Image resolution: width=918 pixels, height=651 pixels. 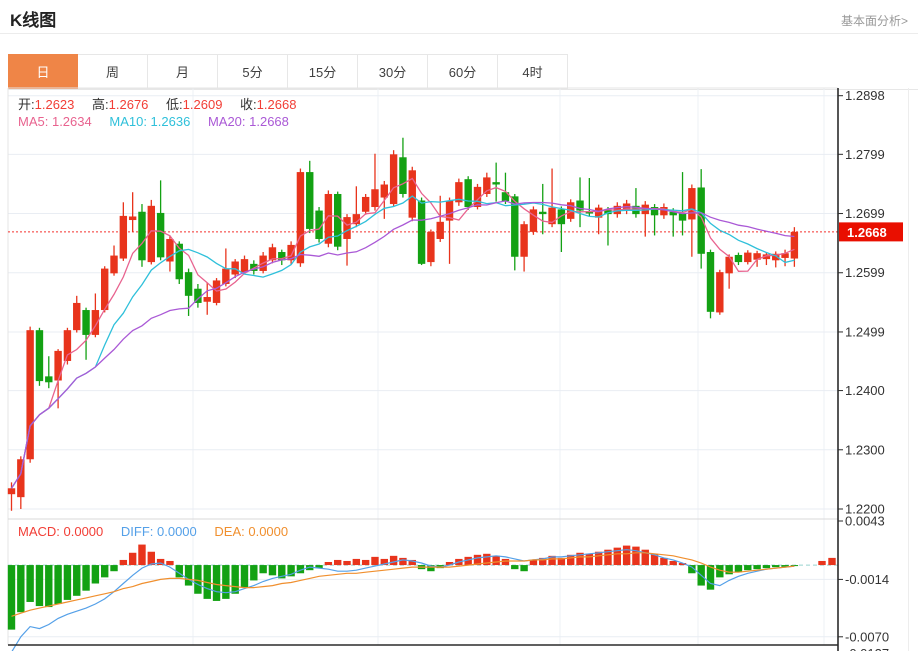 What do you see at coordinates (71, 121) in the screenshot?
I see `ma5-value: 1.2634` at bounding box center [71, 121].